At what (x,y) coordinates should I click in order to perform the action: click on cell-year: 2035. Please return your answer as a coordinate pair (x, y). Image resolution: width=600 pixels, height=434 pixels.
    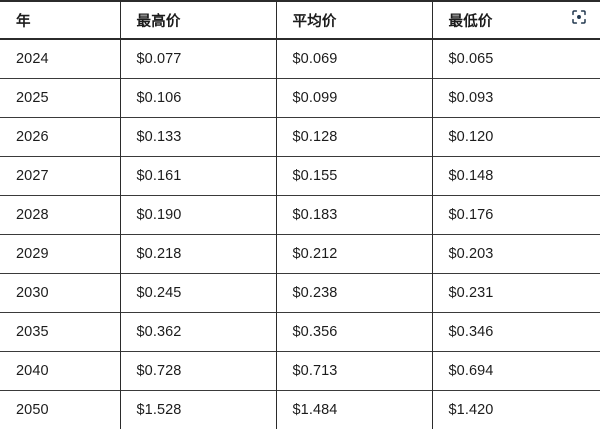
    Looking at the image, I should click on (32, 331).